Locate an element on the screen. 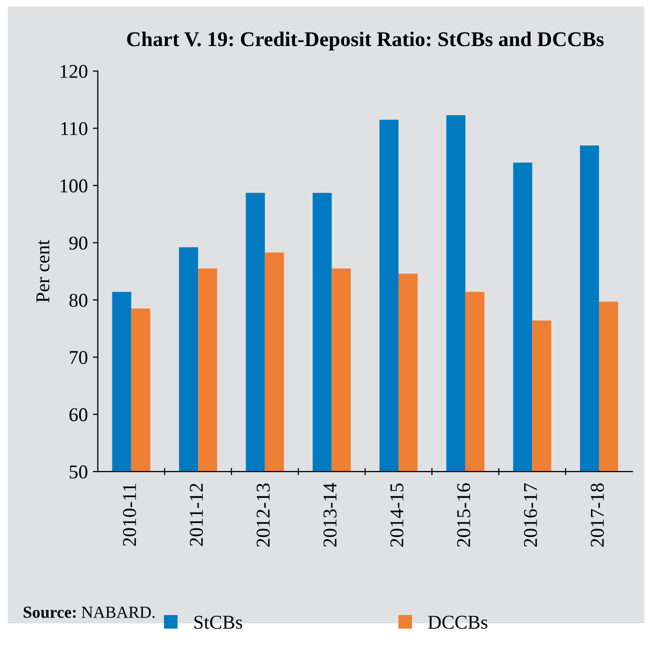 The image size is (652, 646). x-tick-label: 2014-15 is located at coordinates (397, 515).